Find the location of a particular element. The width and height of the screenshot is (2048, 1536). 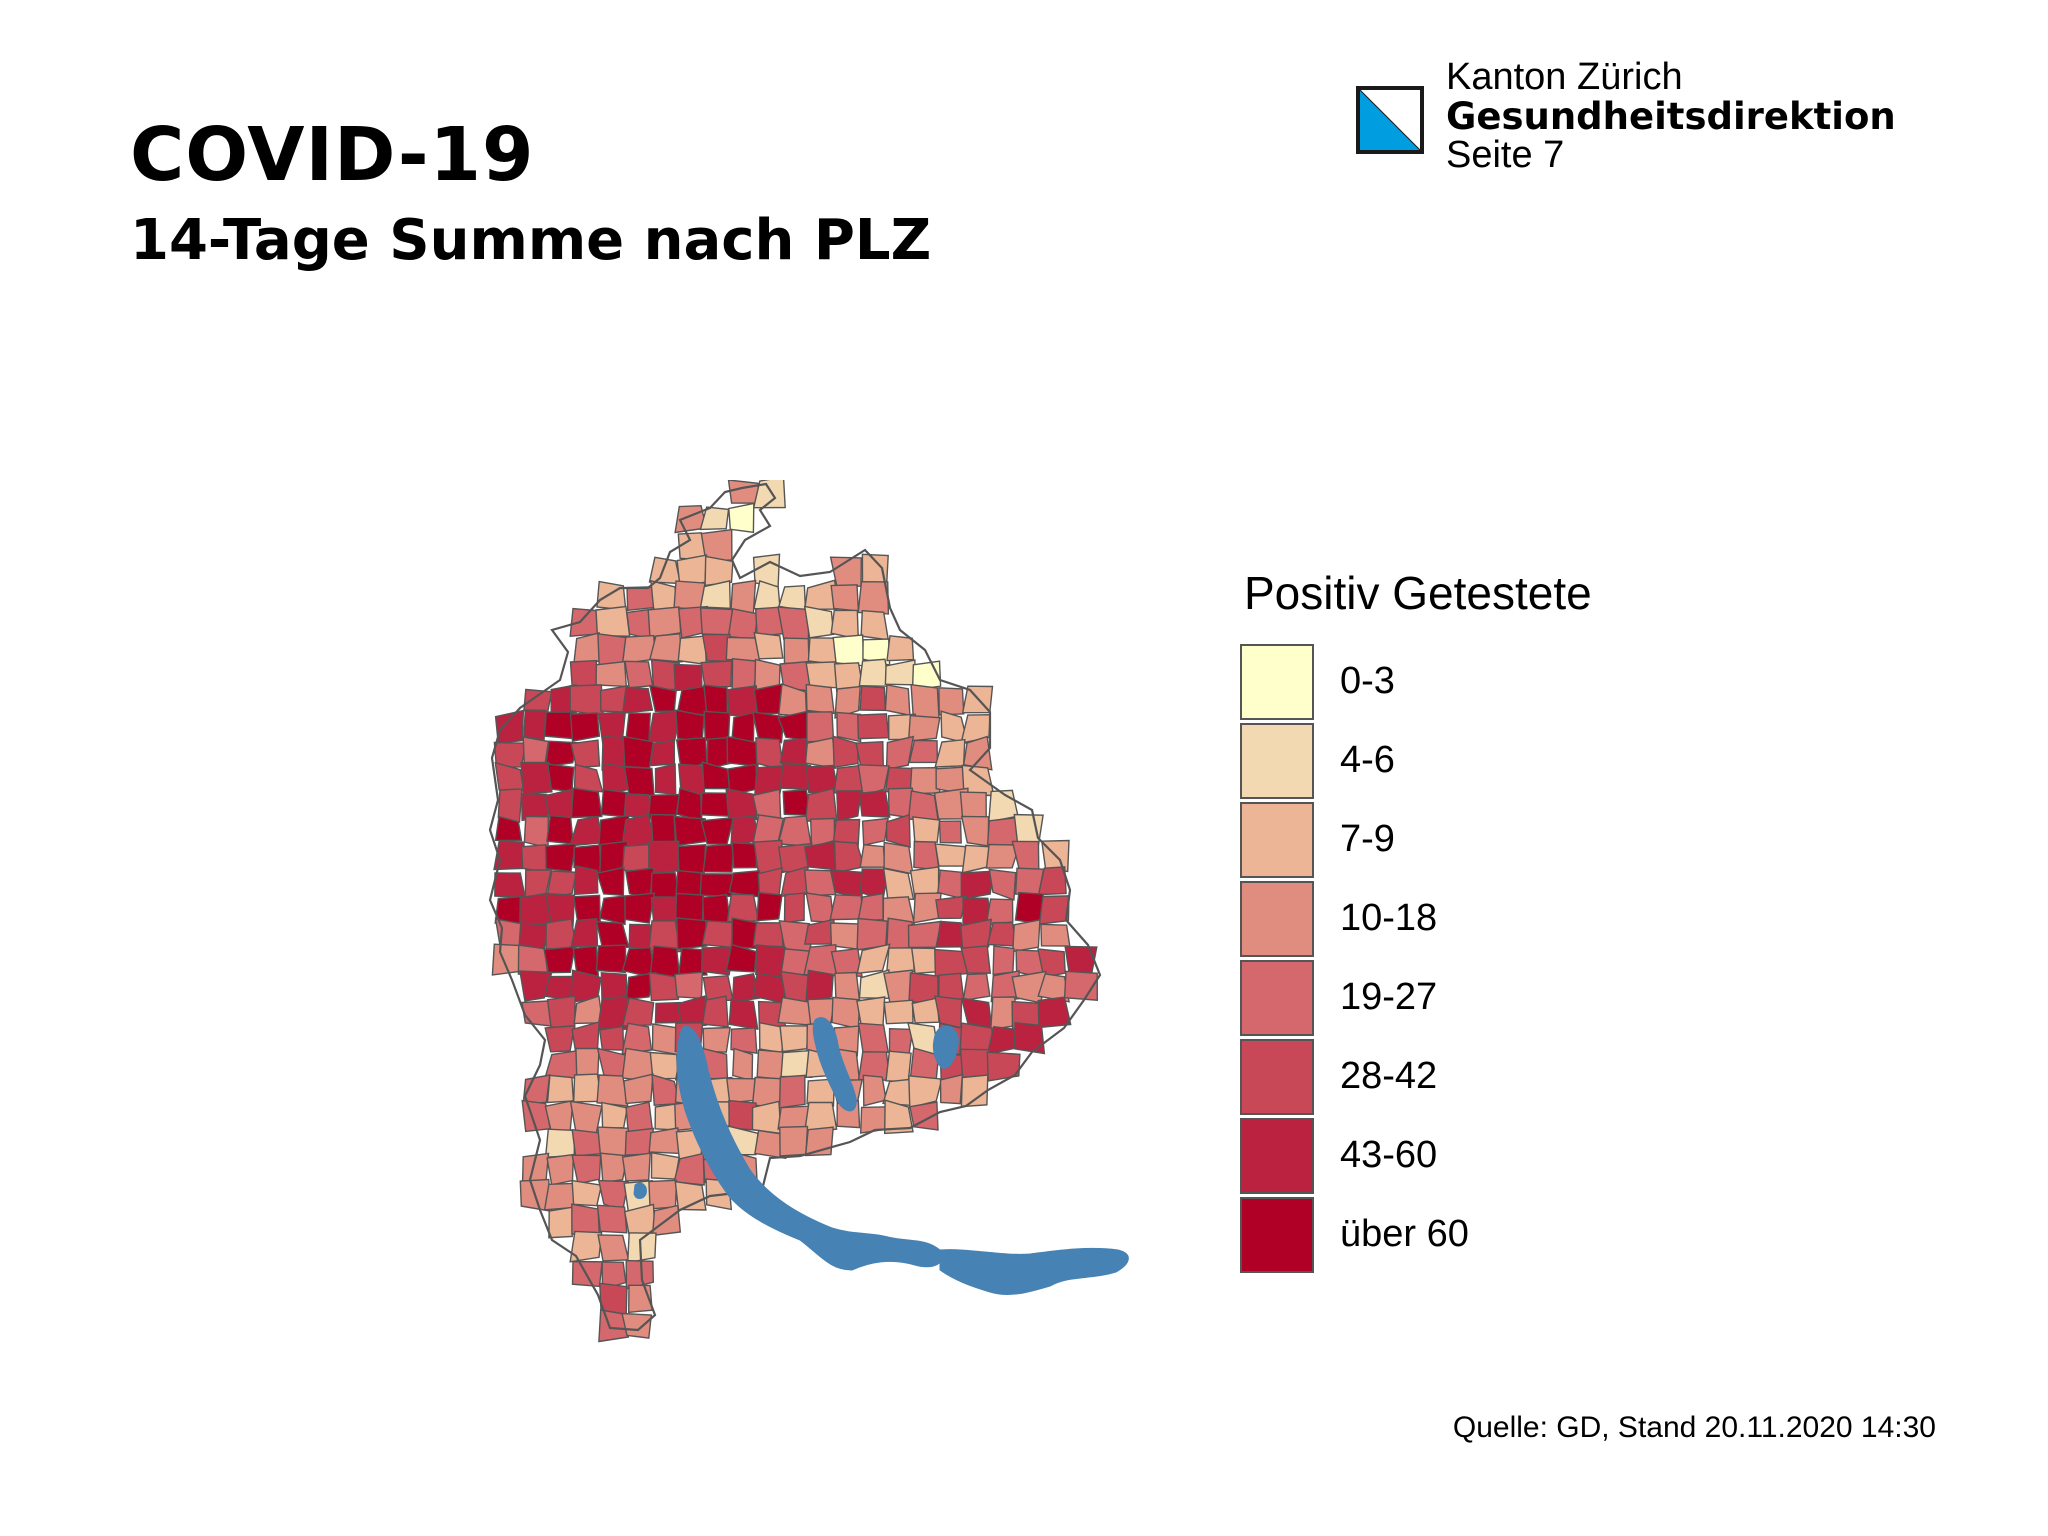

legend-label: 10-18 is located at coordinates (1389, 918).